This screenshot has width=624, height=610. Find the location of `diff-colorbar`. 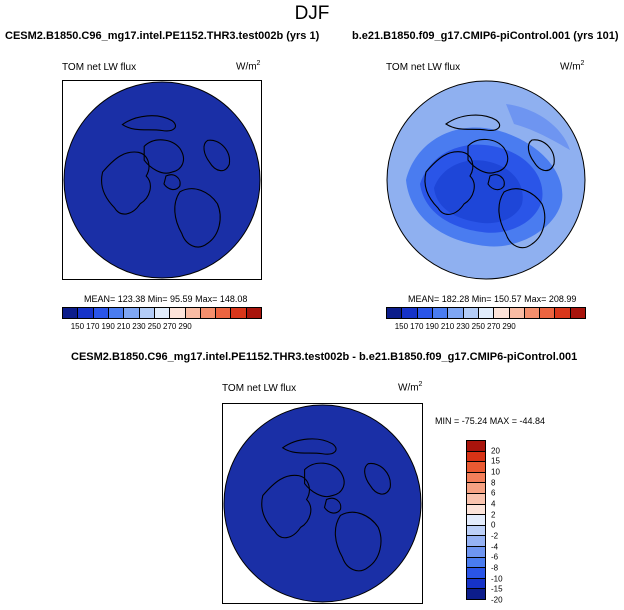

diff-colorbar is located at coordinates (476, 520).